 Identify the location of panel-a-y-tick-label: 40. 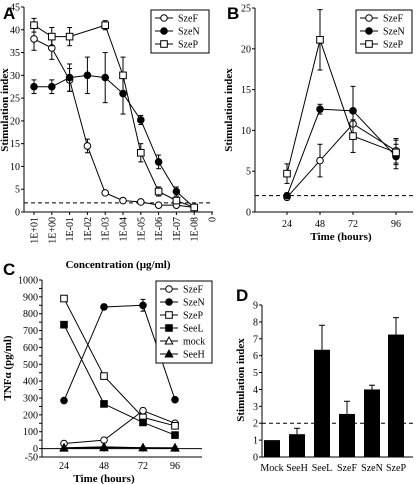
(15, 30).